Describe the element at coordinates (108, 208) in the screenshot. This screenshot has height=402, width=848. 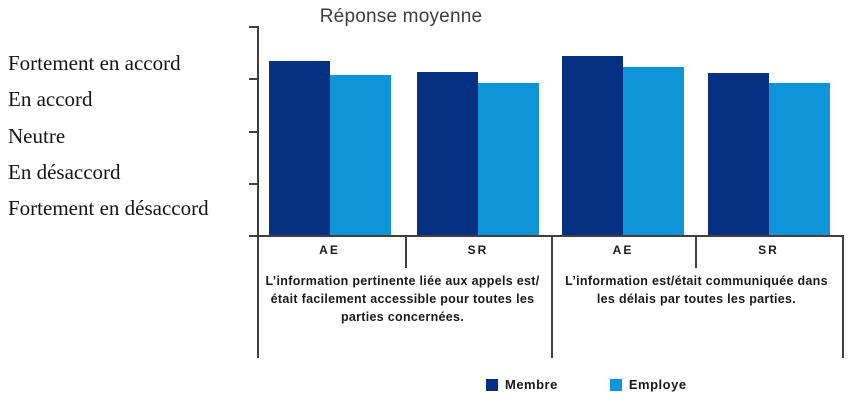
I see `y-axis-label: Fortement en désaccord` at that location.